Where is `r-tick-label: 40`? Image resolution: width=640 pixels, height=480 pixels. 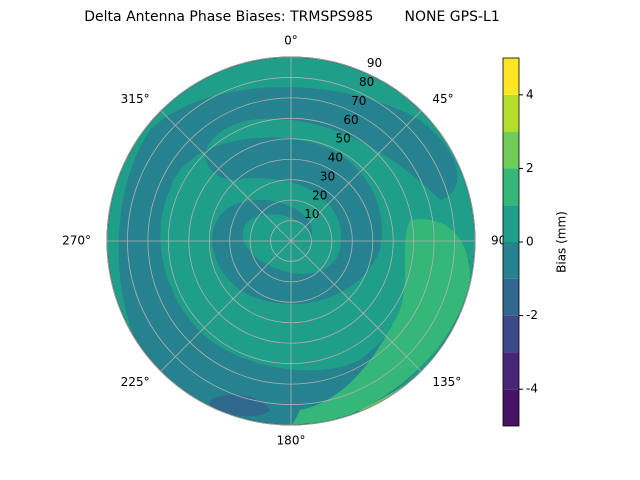
r-tick-label: 40 is located at coordinates (335, 158).